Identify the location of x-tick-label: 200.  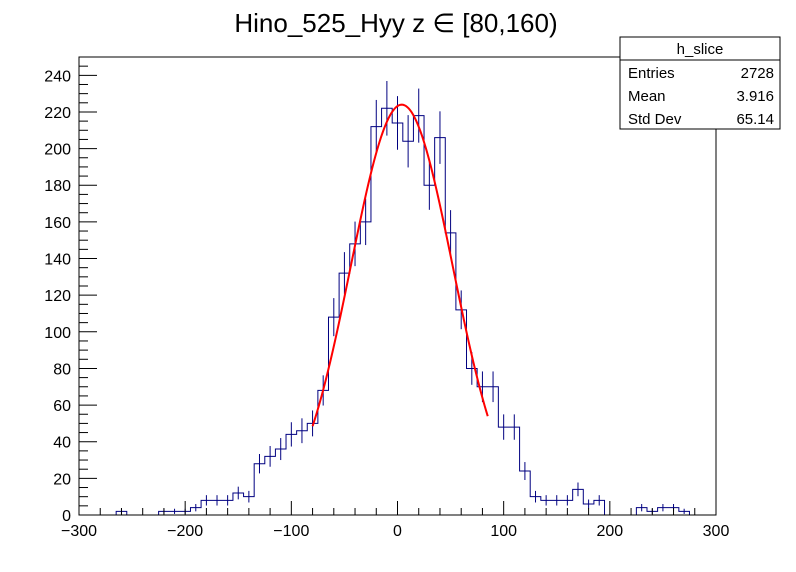
(609, 531).